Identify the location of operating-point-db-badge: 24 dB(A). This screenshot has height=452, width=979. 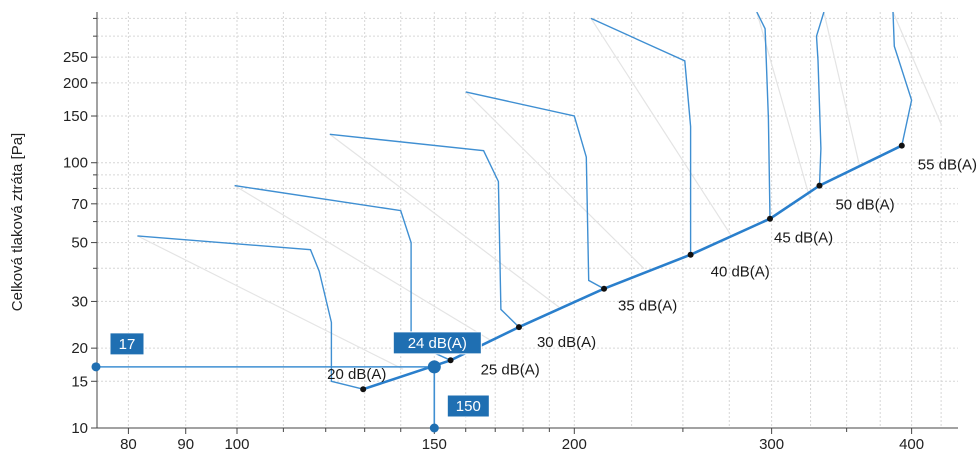
(437, 343).